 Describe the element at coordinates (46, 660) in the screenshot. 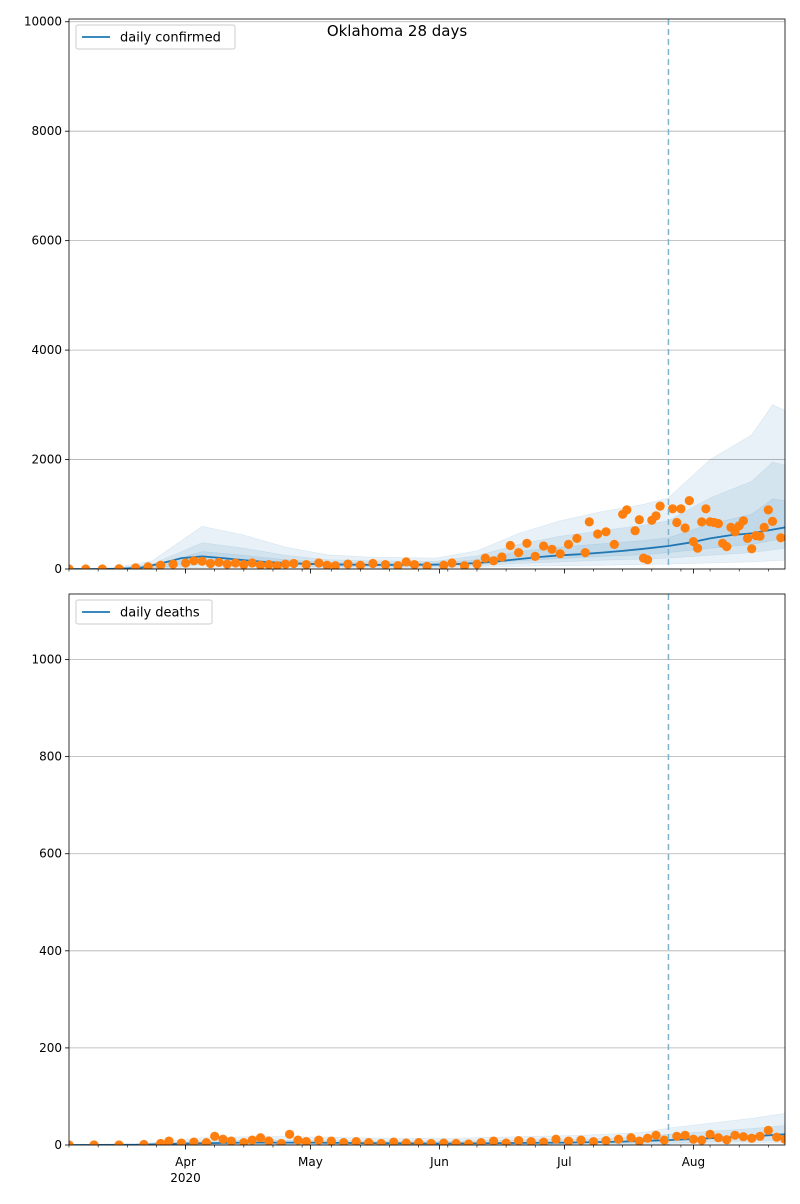

I see `deaths-y-tick-label: 1000` at that location.